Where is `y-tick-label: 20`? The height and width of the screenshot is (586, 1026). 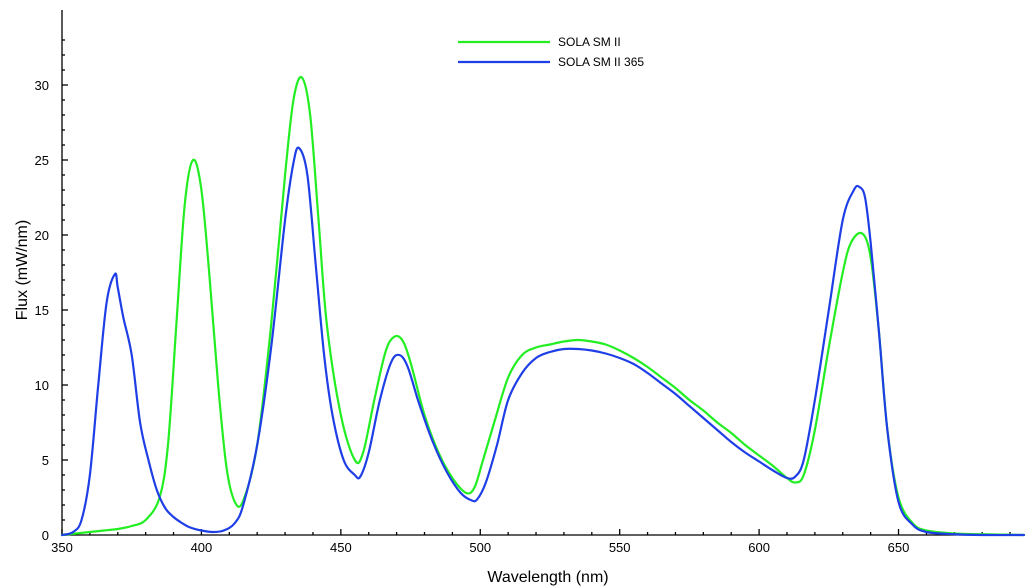
y-tick-label: 20 is located at coordinates (42, 235).